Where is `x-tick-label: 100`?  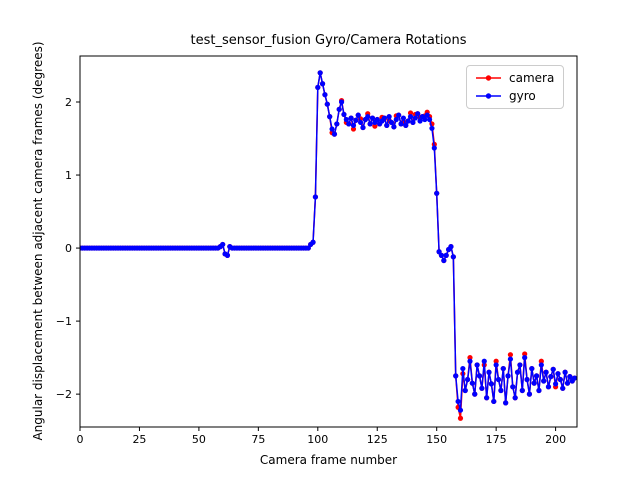
x-tick-label: 100 is located at coordinates (317, 439).